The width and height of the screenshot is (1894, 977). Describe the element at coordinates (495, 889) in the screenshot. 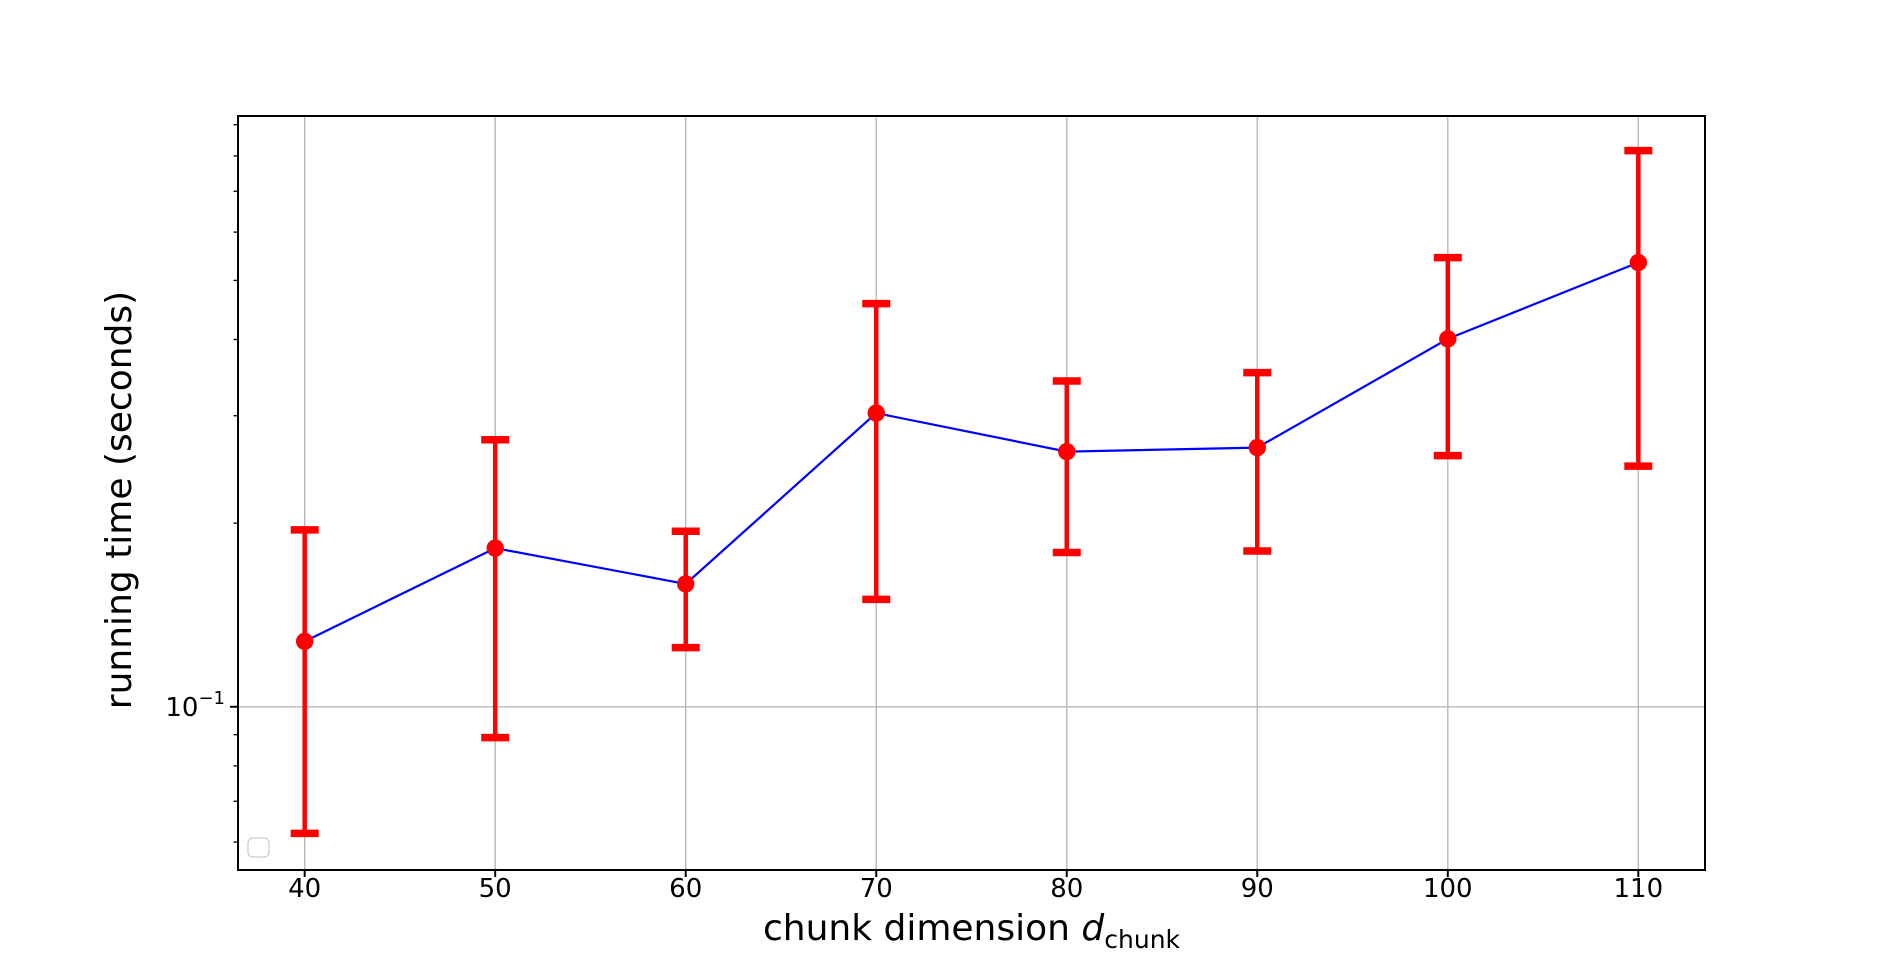

I see `x-tick-label: 50` at that location.